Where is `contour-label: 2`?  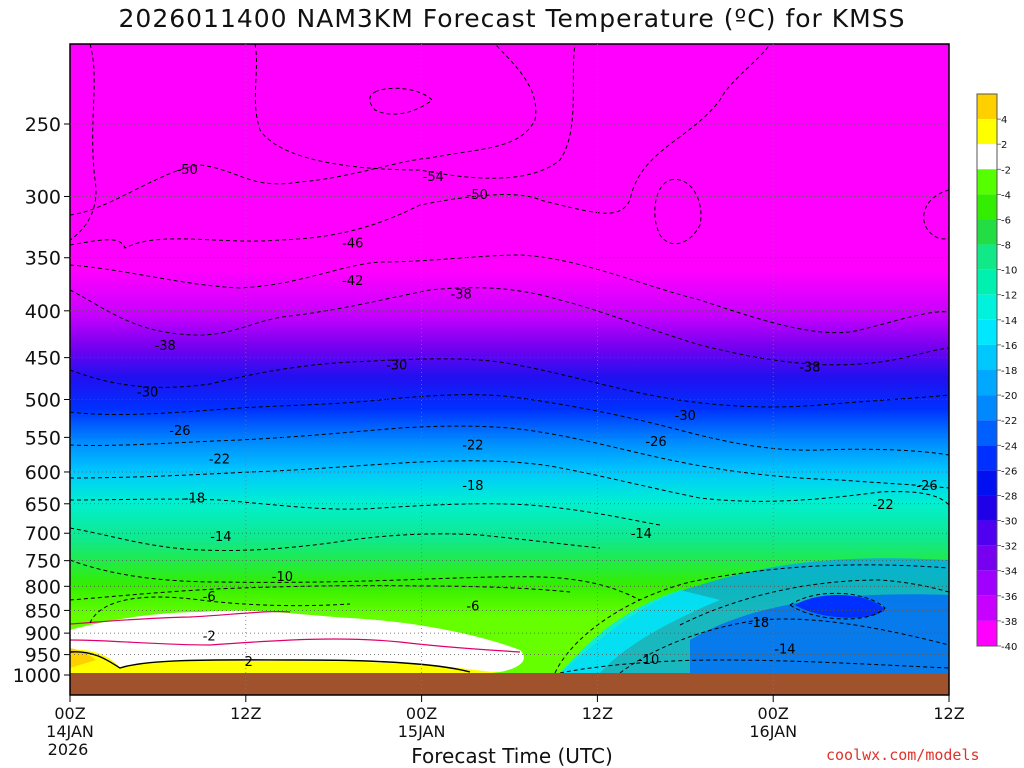
contour-label: 2 is located at coordinates (249, 662).